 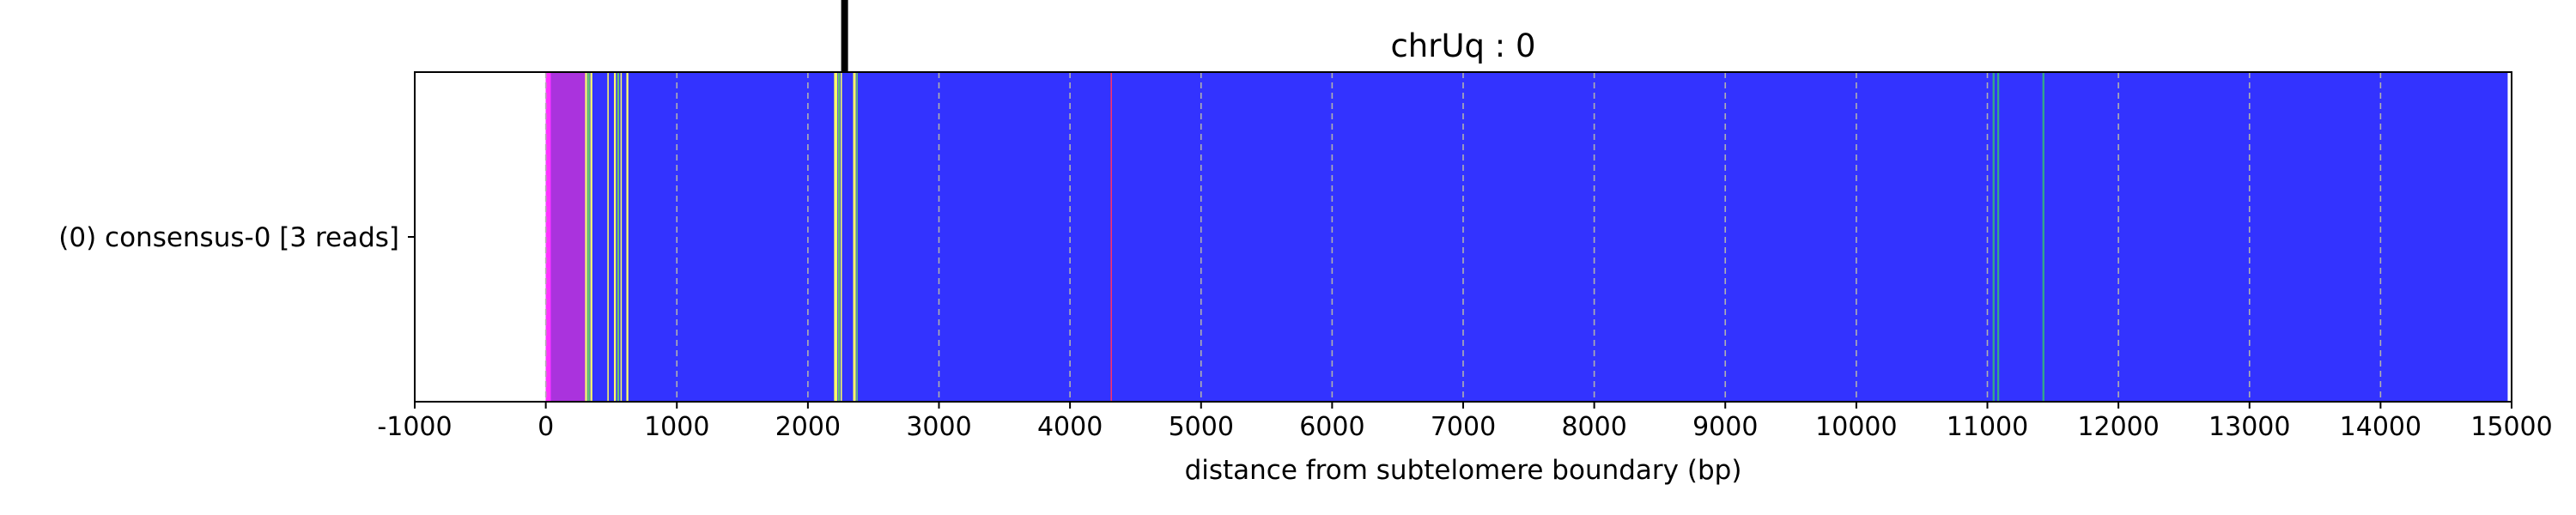 I want to click on x-tick-label: 1000, so click(x=676, y=427).